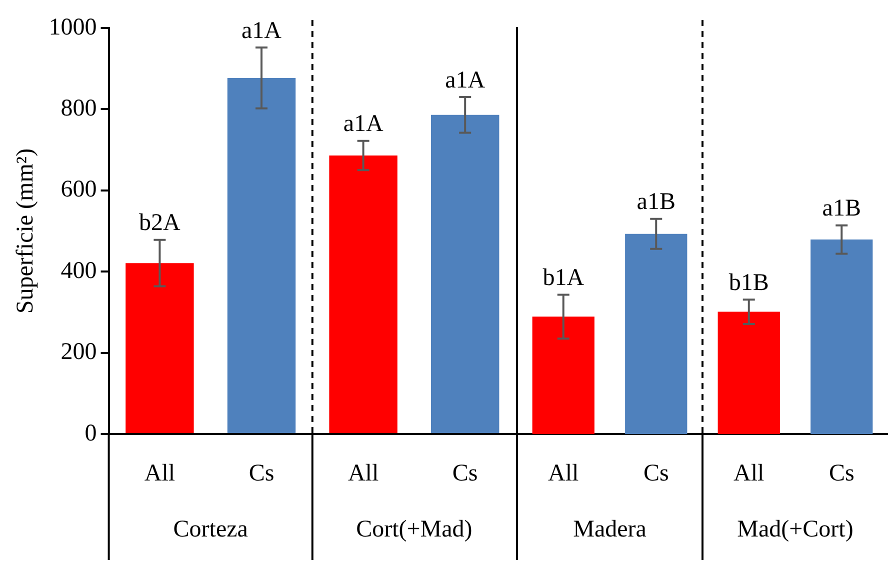 Image resolution: width=896 pixels, height=570 pixels. Describe the element at coordinates (795, 529) in the screenshot. I see `x-tick-label: Mad(+Cort)` at that location.